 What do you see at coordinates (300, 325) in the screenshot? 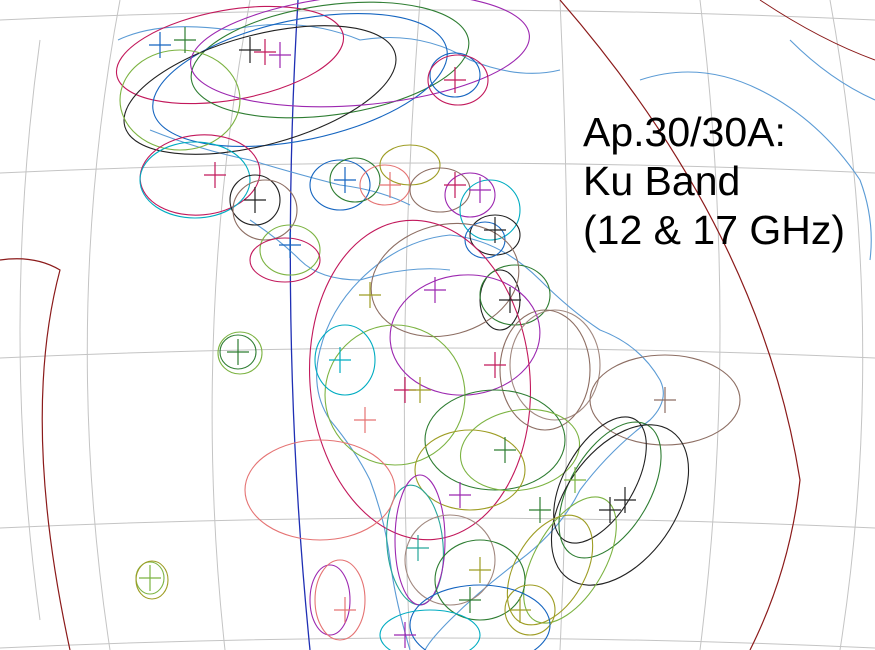
I see `reference-meridian` at bounding box center [300, 325].